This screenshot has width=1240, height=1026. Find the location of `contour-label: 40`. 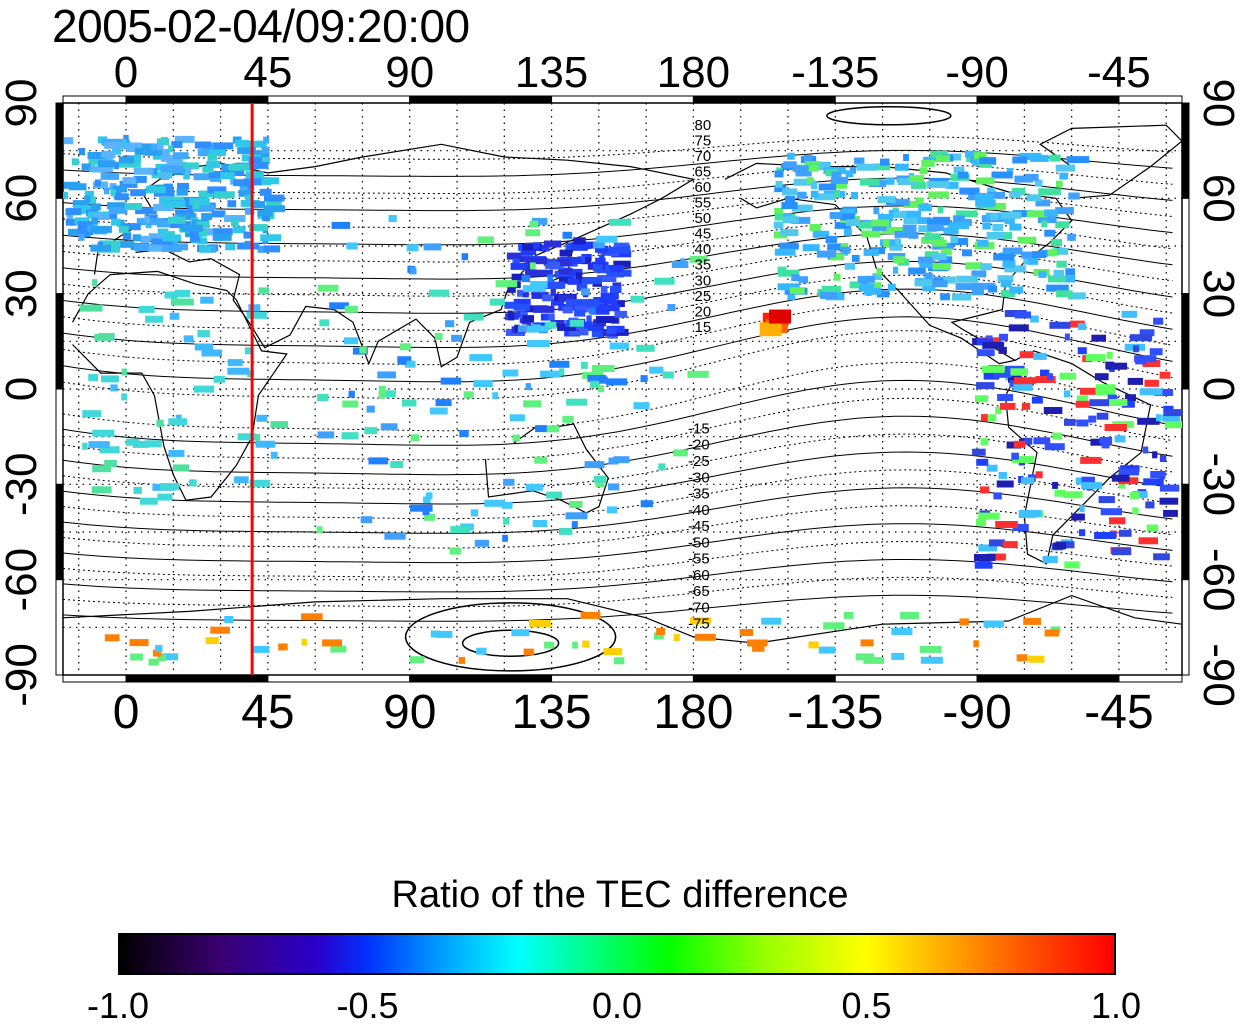

contour-label: 40 is located at coordinates (703, 249).